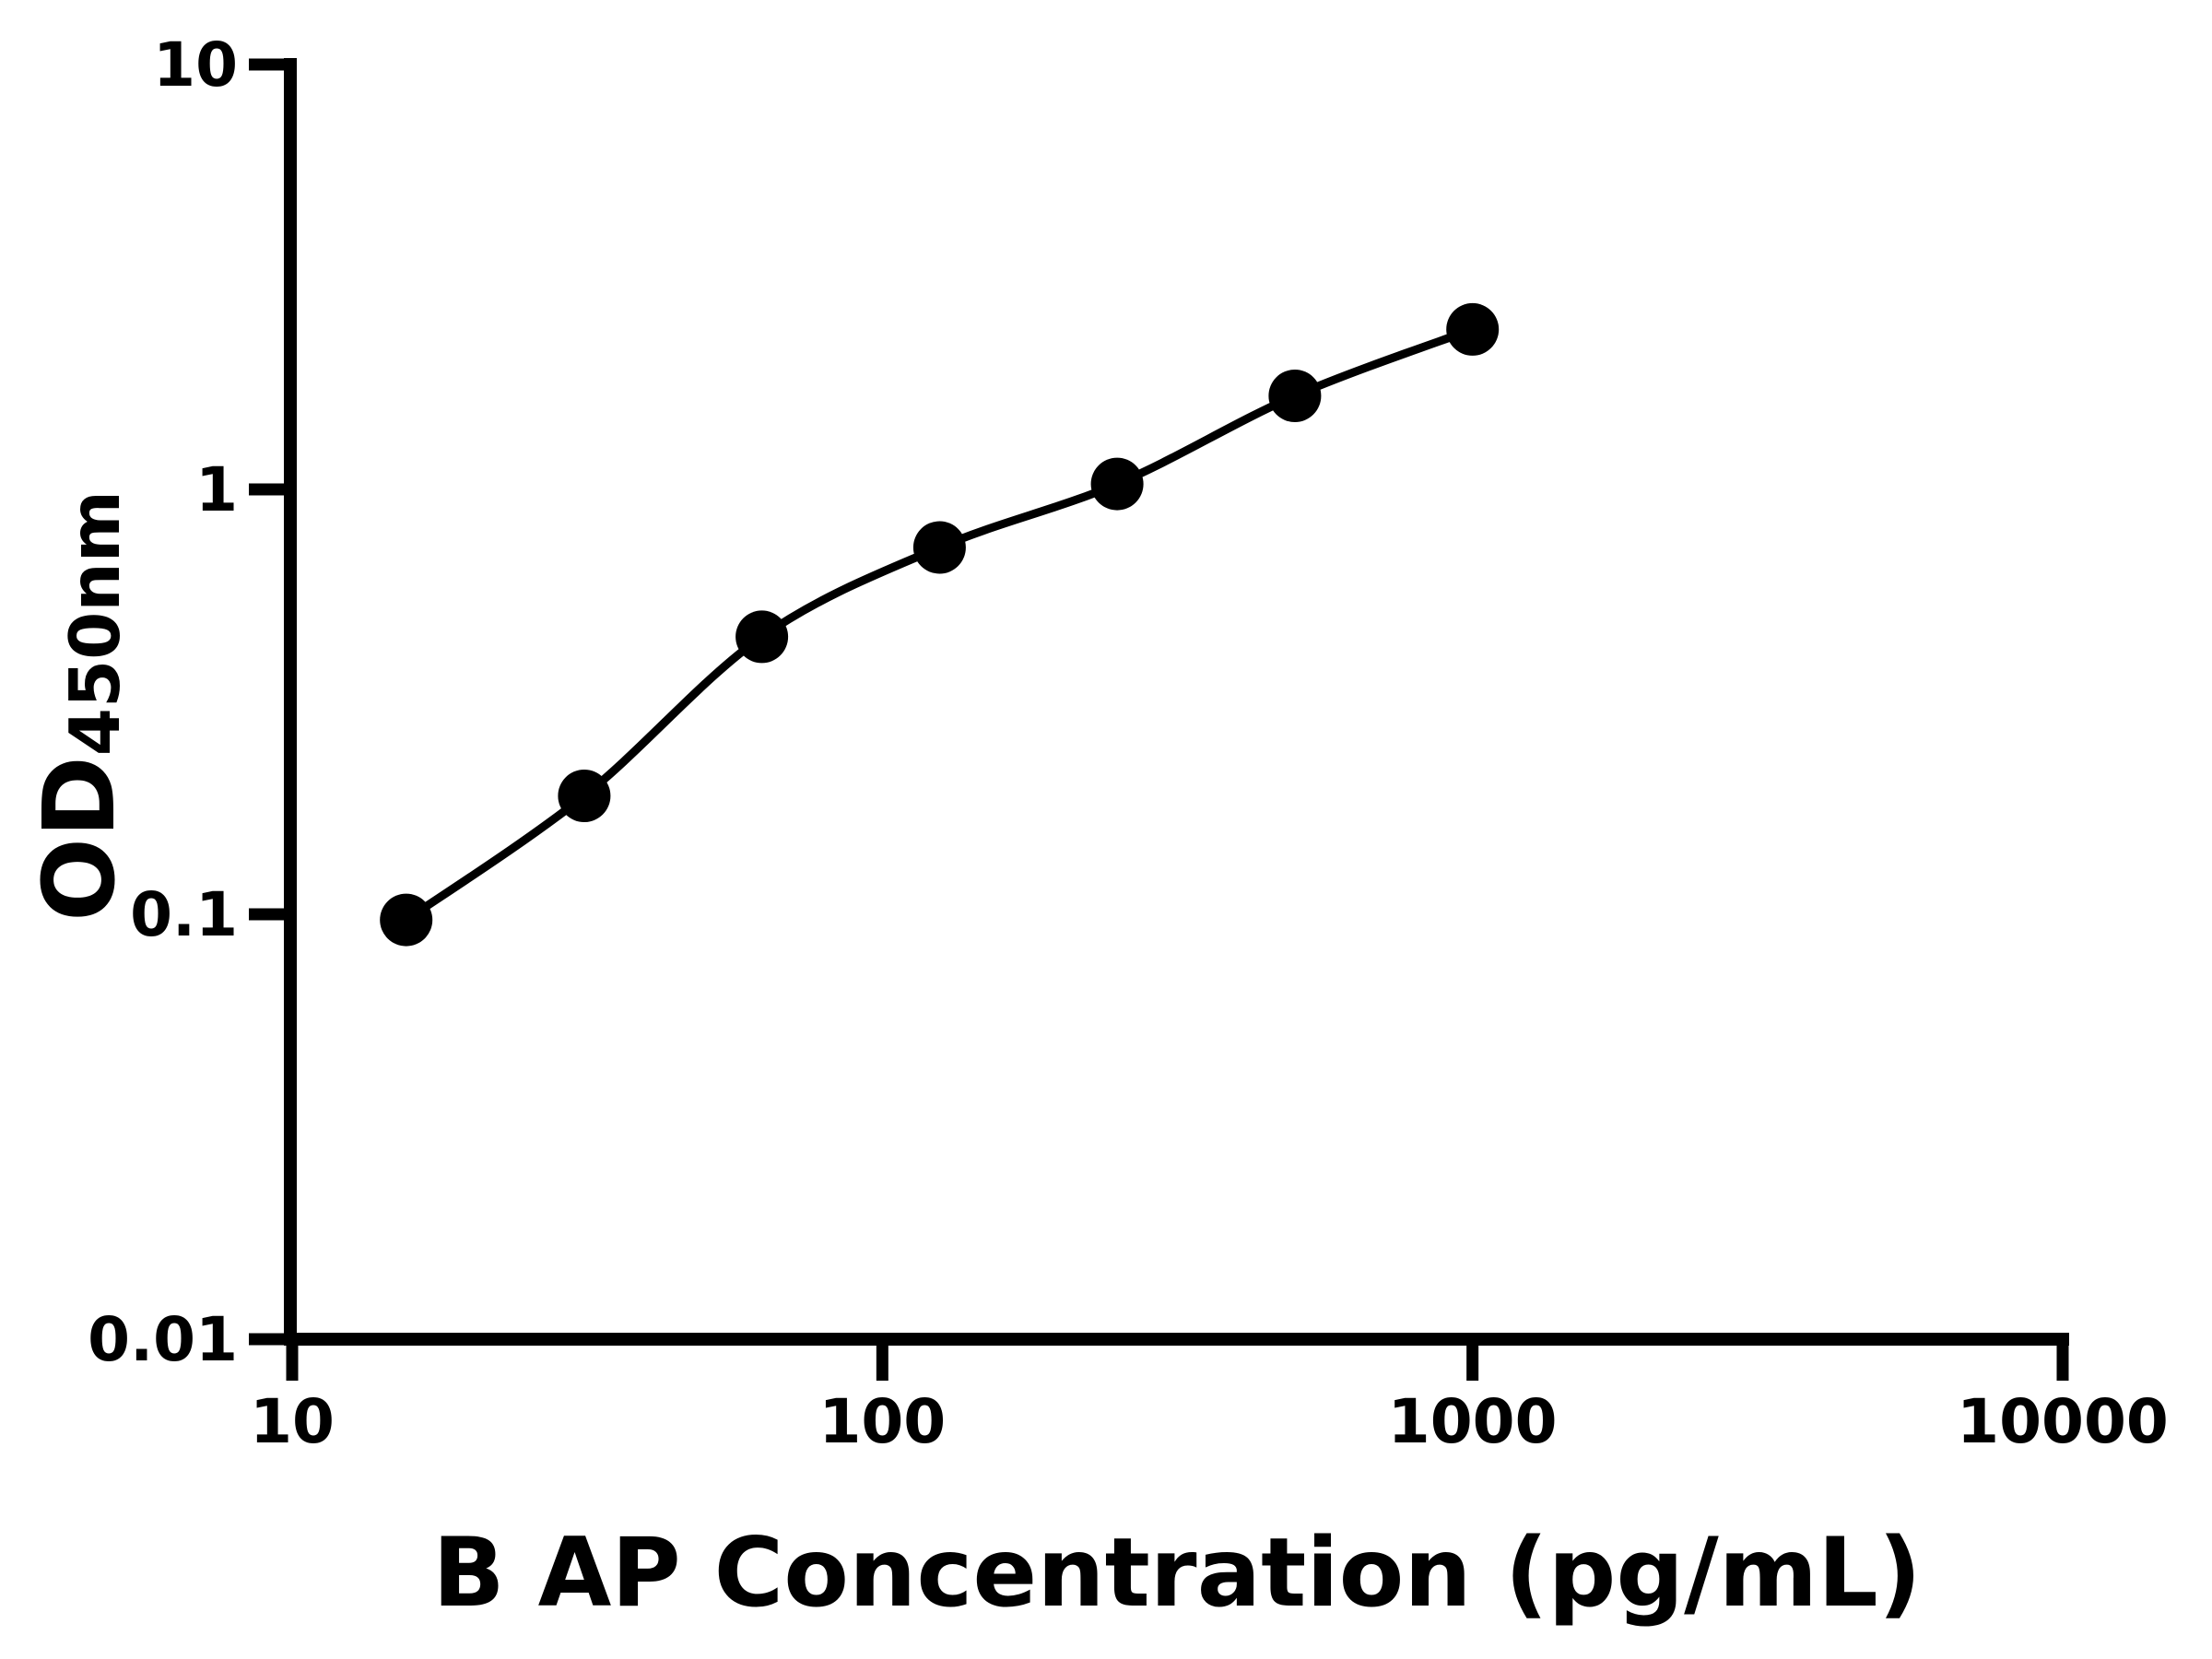  Describe the element at coordinates (80, 839) in the screenshot. I see `y-axis-title-main: OD` at that location.